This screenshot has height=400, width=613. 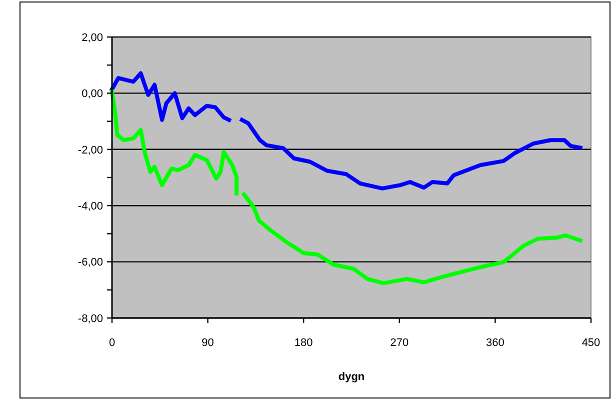 What do you see at coordinates (495, 343) in the screenshot?
I see `x-tick-label: 360` at bounding box center [495, 343].